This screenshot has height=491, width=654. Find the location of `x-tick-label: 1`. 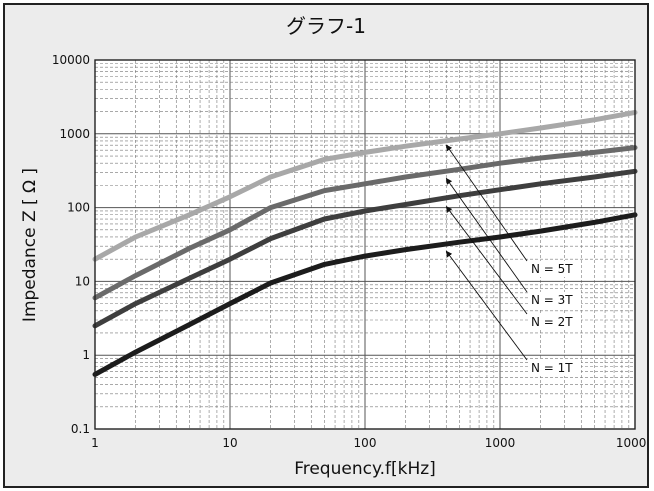

x-tick-label: 1 is located at coordinates (95, 443).